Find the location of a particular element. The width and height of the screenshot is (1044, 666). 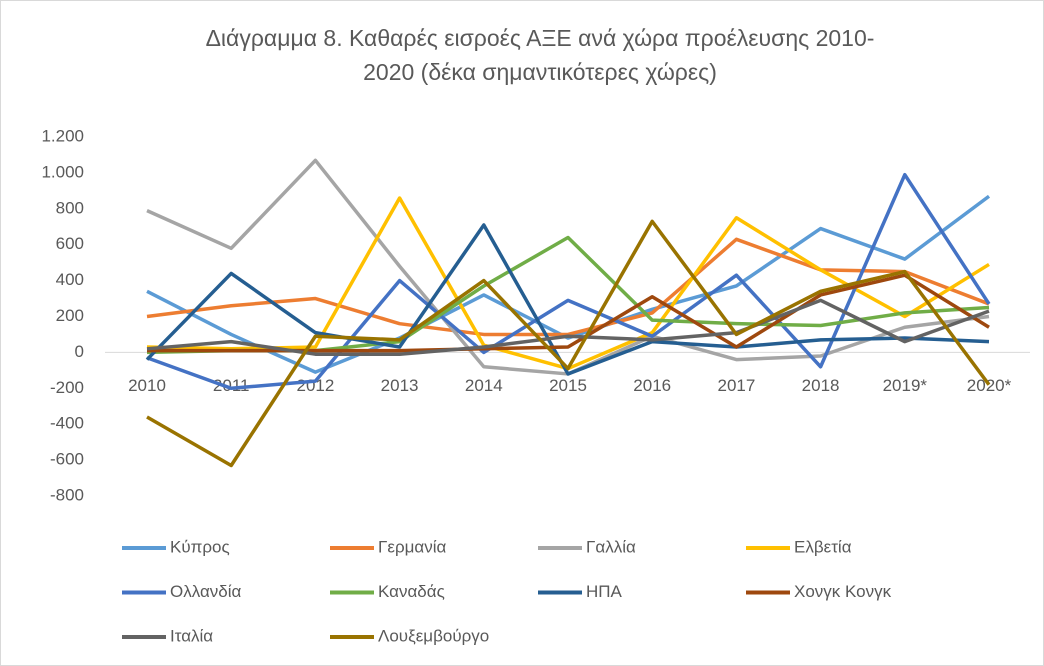

x-tick-label: 2011 is located at coordinates (231, 385).